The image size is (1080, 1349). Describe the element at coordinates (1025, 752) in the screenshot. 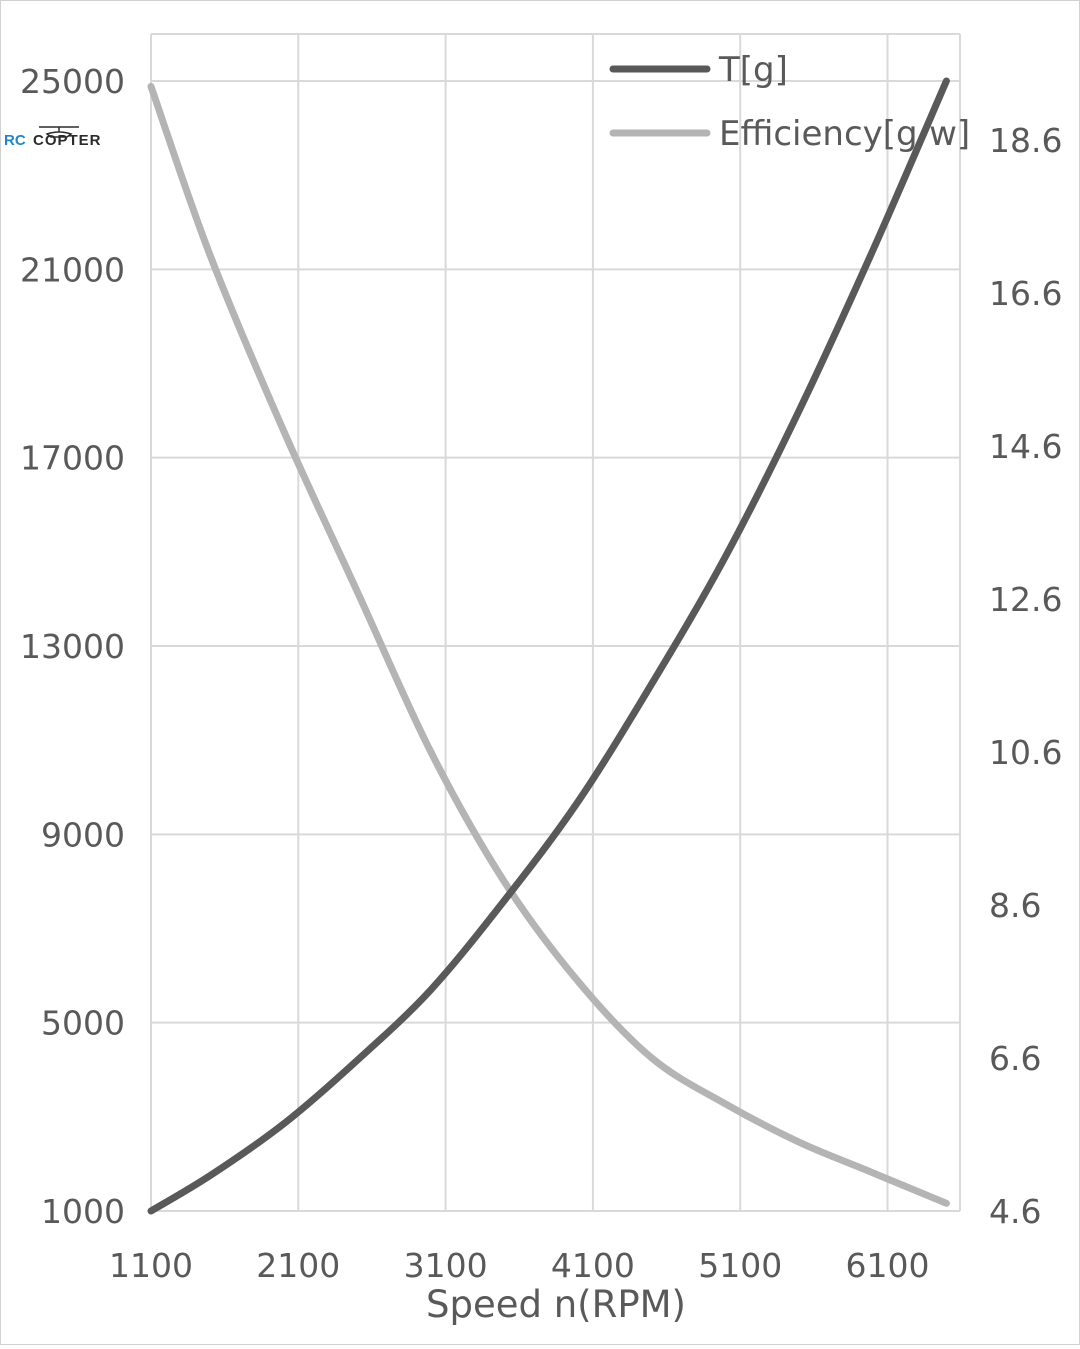

I see `y2-tick-label: 10.6` at that location.